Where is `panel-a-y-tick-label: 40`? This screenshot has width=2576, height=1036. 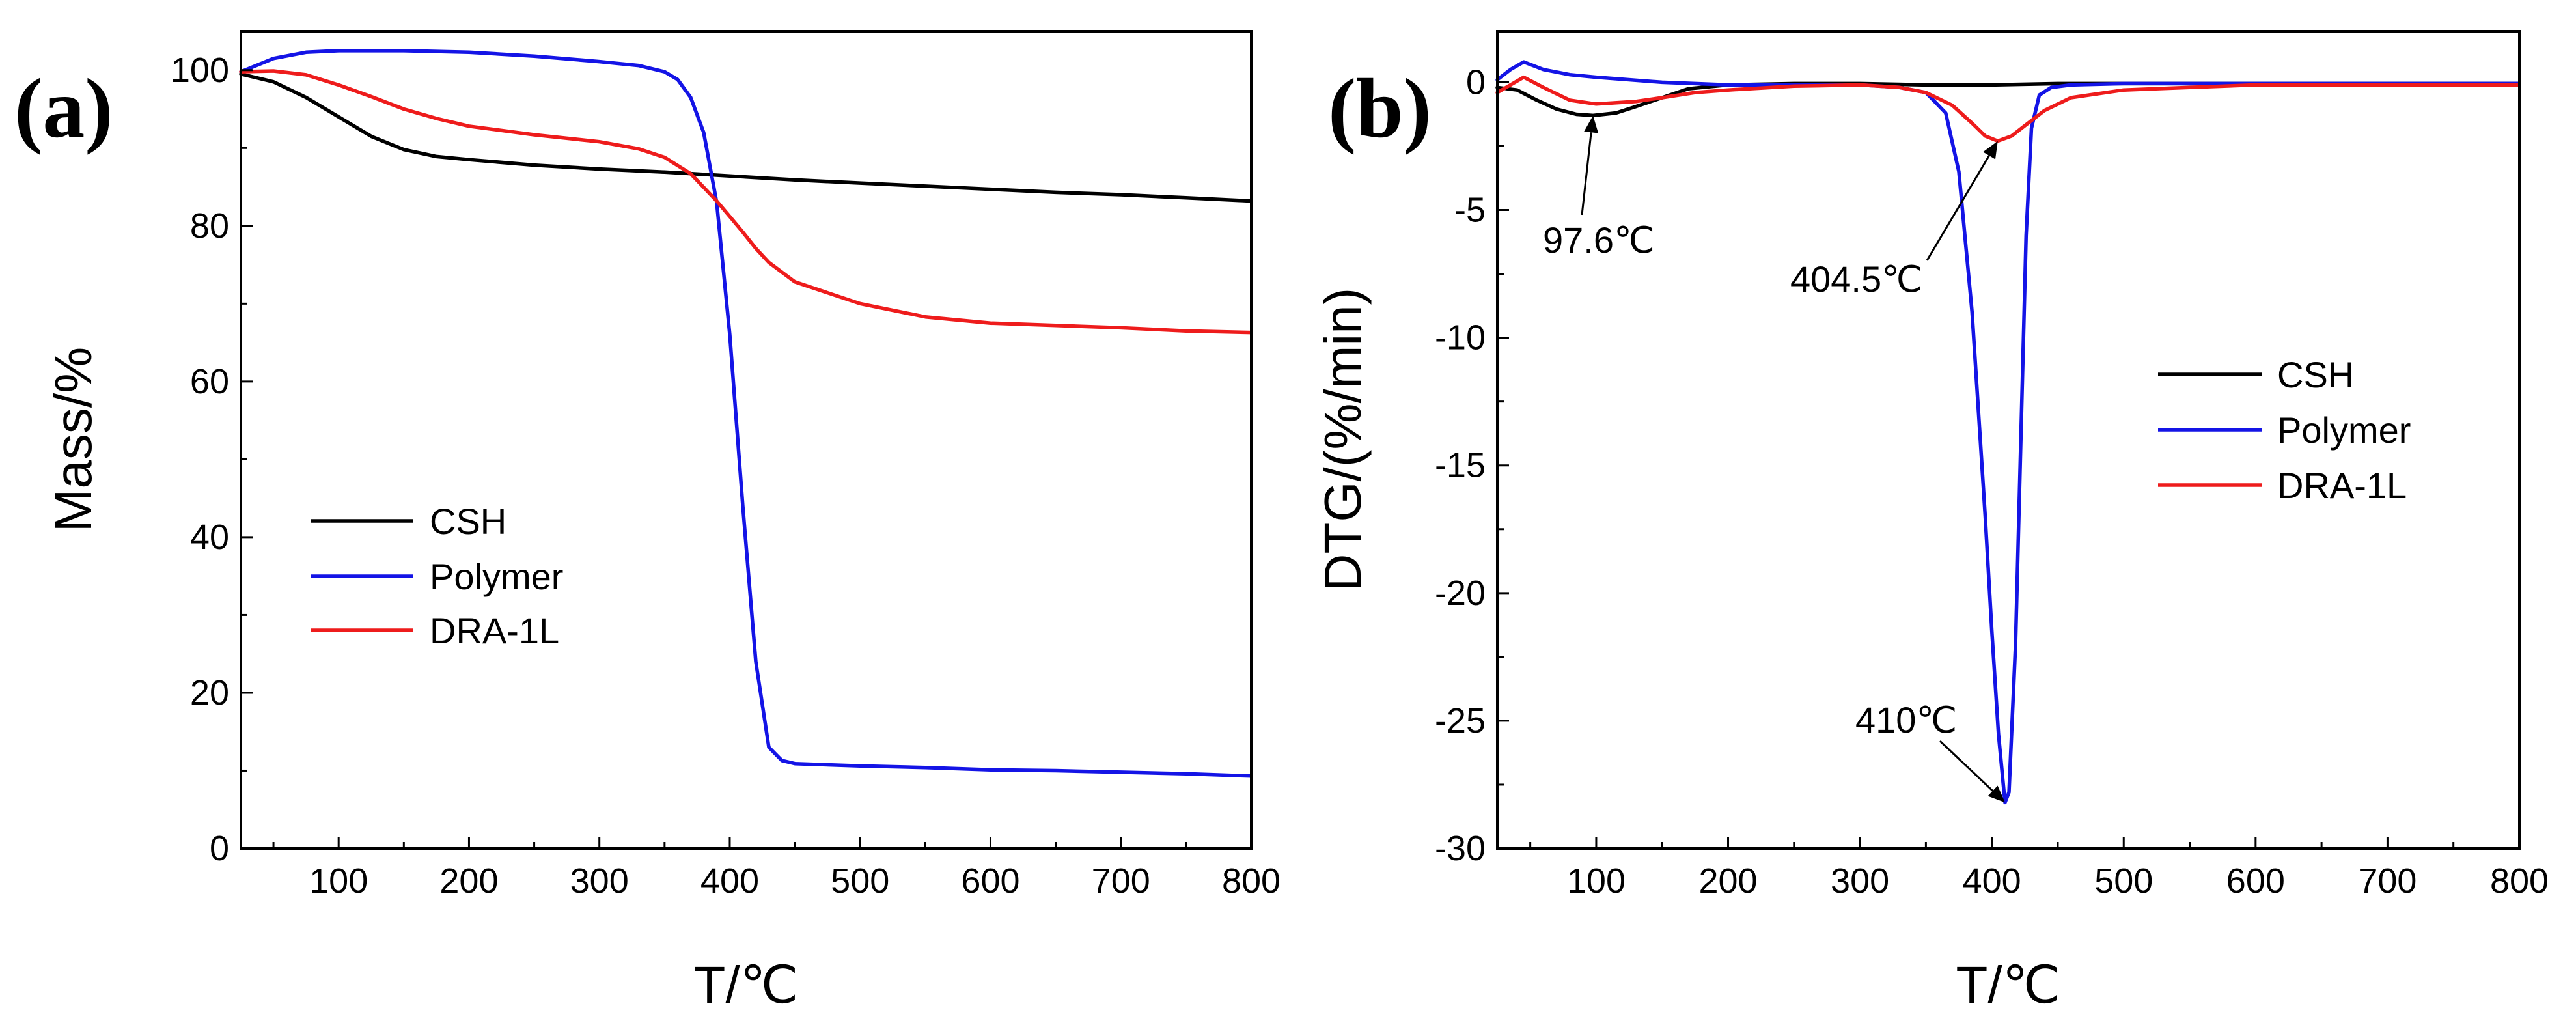
panel-a-y-tick-label: 40 is located at coordinates (209, 538).